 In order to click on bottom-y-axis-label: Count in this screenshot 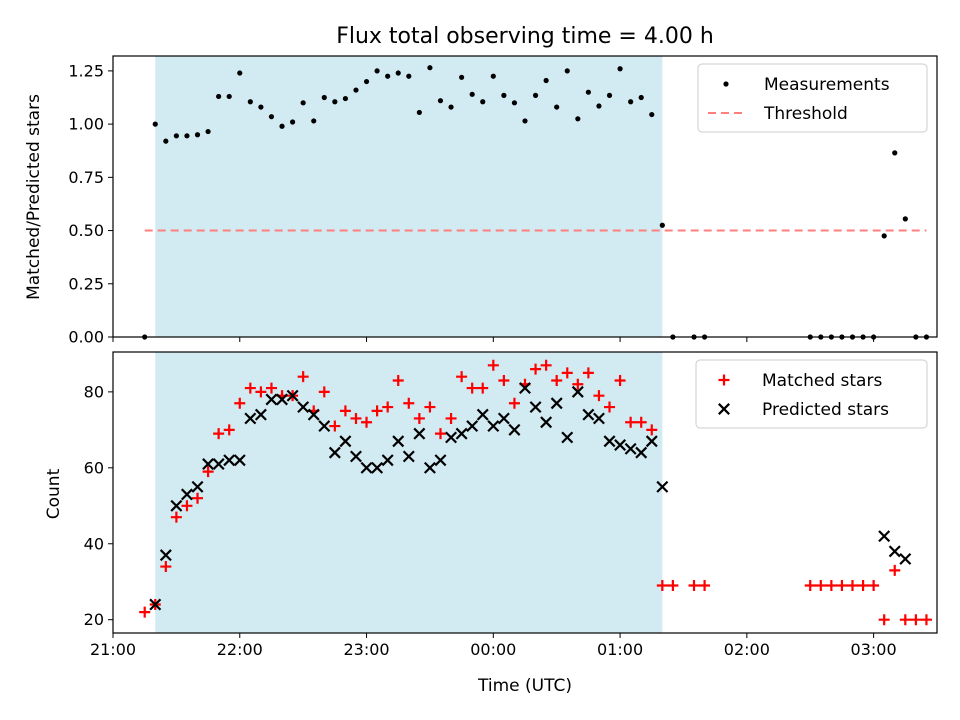, I will do `click(54, 493)`.